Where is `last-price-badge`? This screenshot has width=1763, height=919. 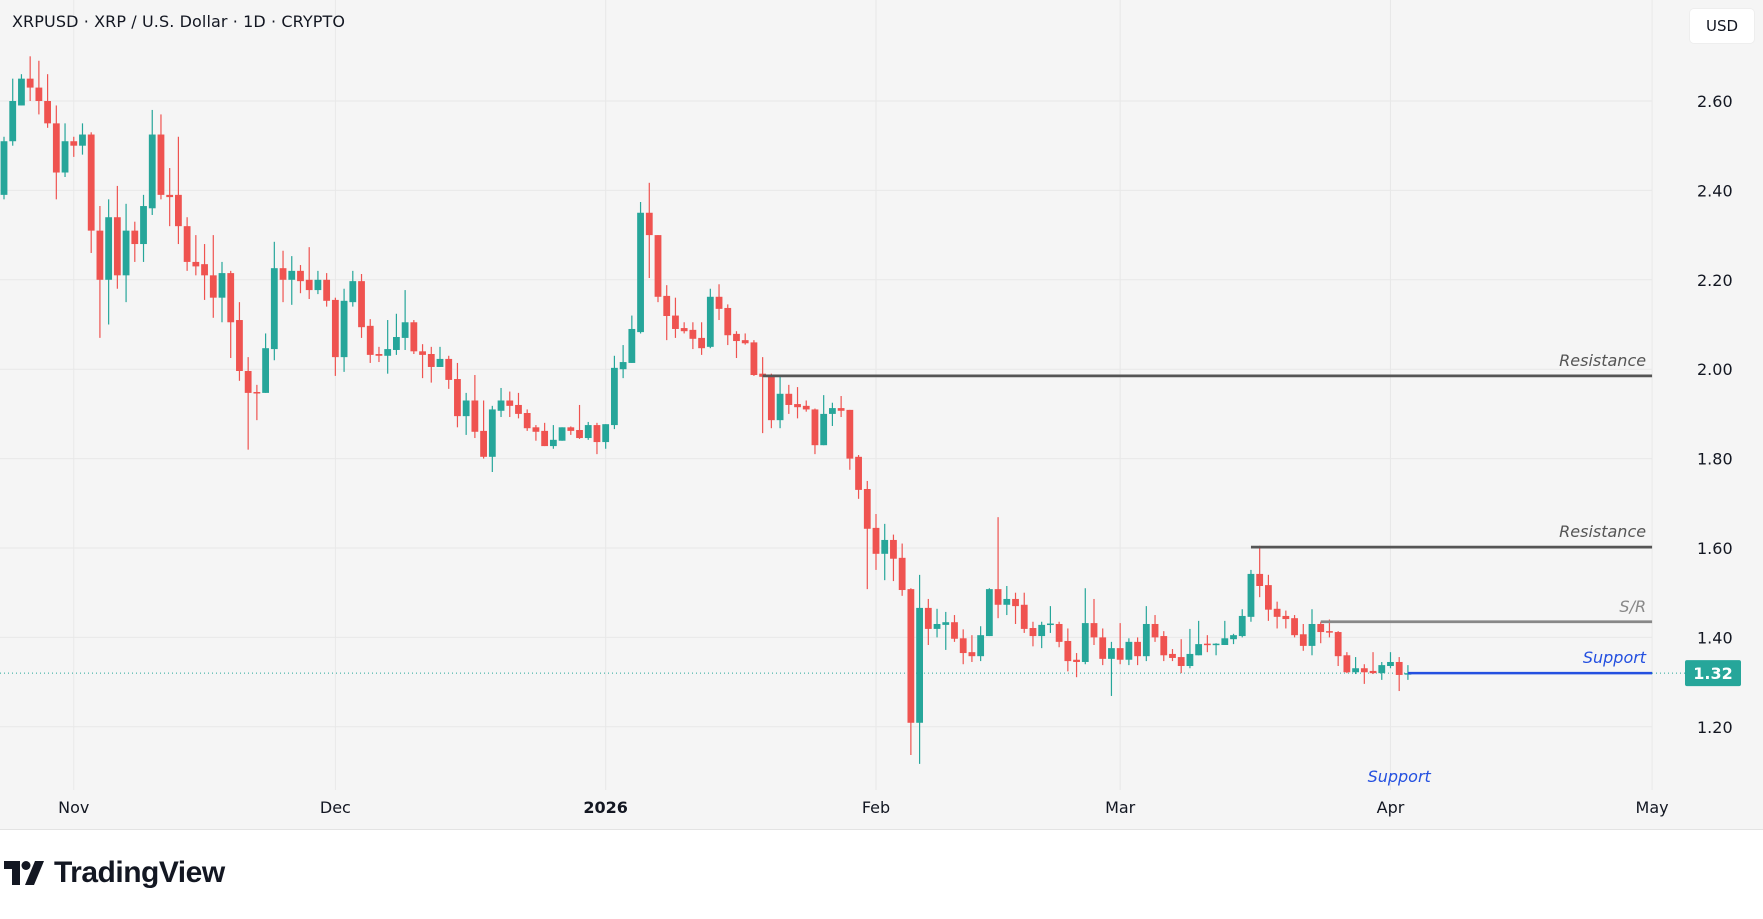
last-price-badge is located at coordinates (1713, 673).